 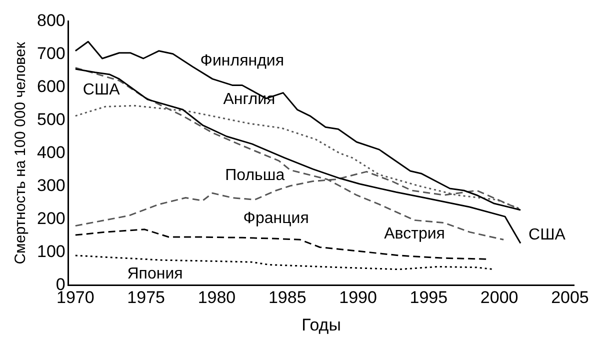 What do you see at coordinates (276, 219) in the screenshot?
I see `annotation: Франция` at bounding box center [276, 219].